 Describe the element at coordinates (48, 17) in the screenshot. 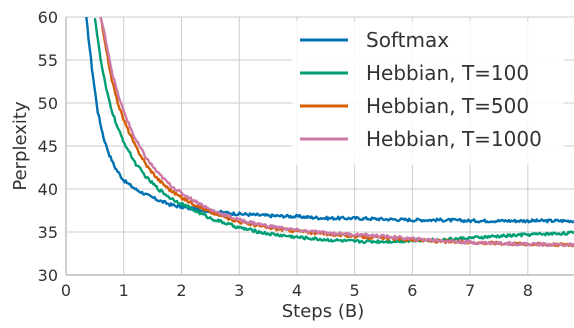

I see `y-tick-label: 60` at that location.